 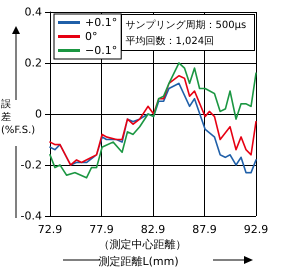 I want to click on x-tick-label: 72.9, so click(x=50, y=229).